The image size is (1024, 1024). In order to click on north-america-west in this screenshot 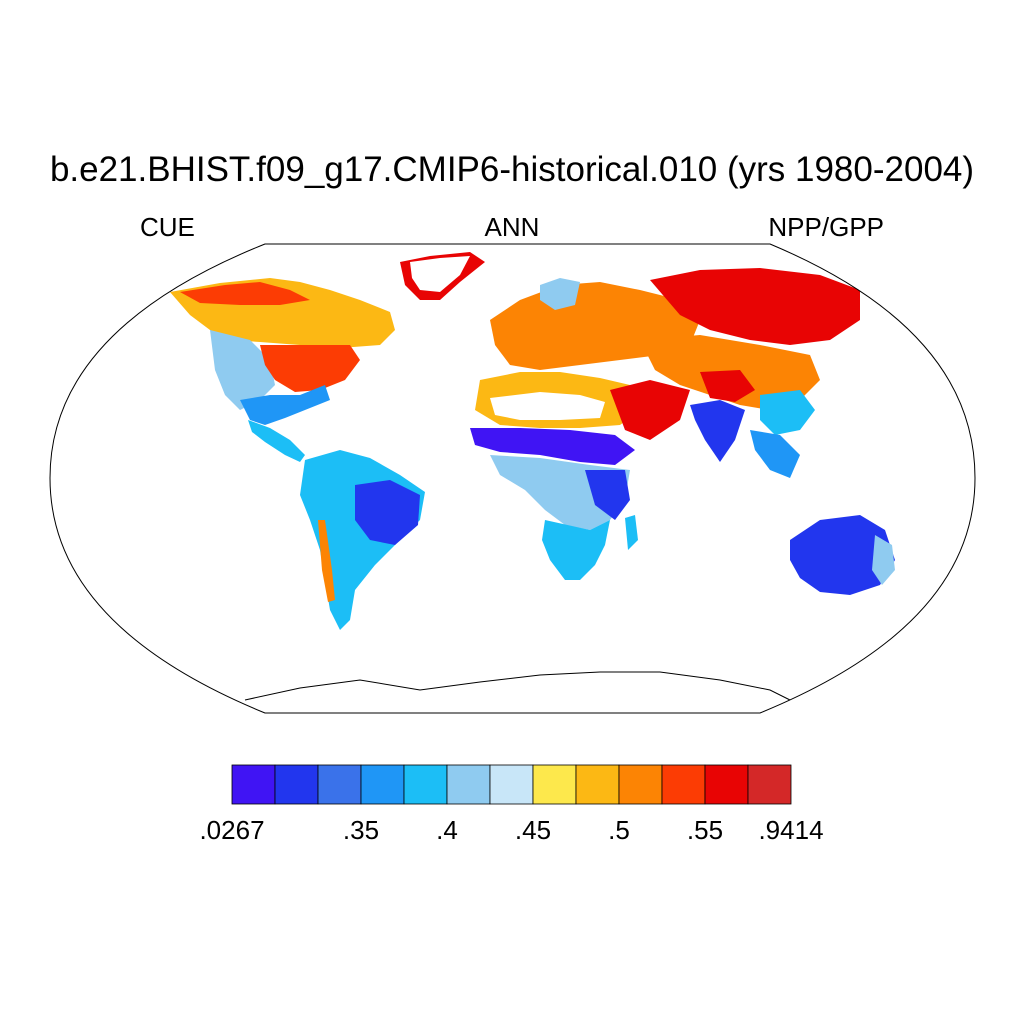, I will do `click(242, 370)`.